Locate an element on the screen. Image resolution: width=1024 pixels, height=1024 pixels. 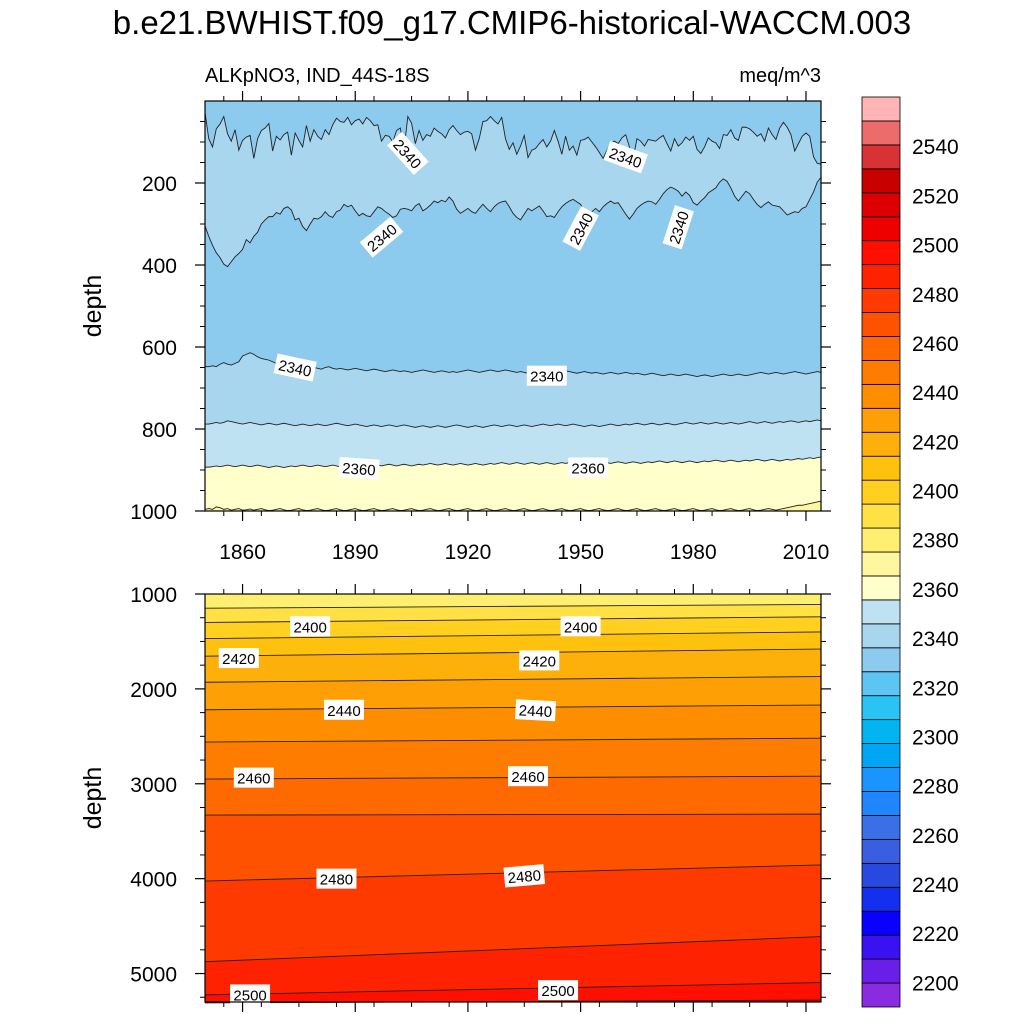
colorbar-tick-label: 2260 is located at coordinates (935, 836).